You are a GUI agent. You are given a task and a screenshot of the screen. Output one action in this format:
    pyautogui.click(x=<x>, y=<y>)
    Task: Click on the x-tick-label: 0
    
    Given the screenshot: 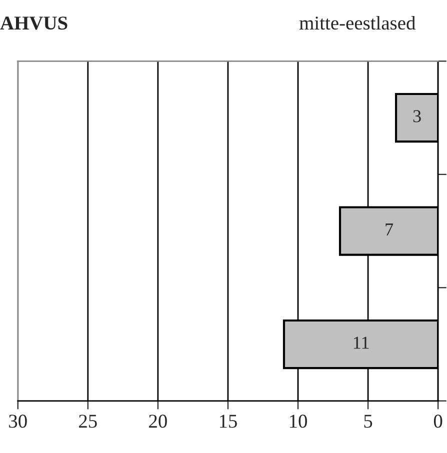 What is the action you would take?
    pyautogui.click(x=438, y=421)
    